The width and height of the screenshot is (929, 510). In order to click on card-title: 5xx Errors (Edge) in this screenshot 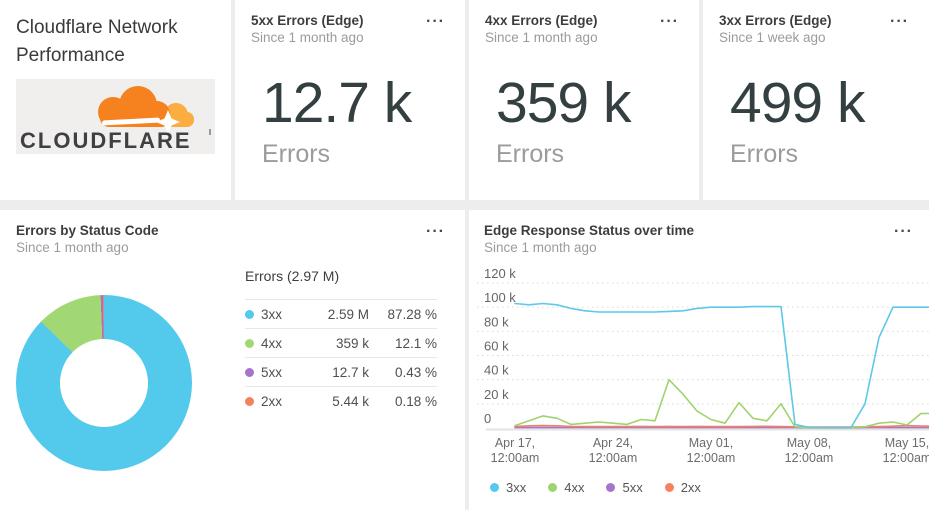, I will do `click(307, 20)`.